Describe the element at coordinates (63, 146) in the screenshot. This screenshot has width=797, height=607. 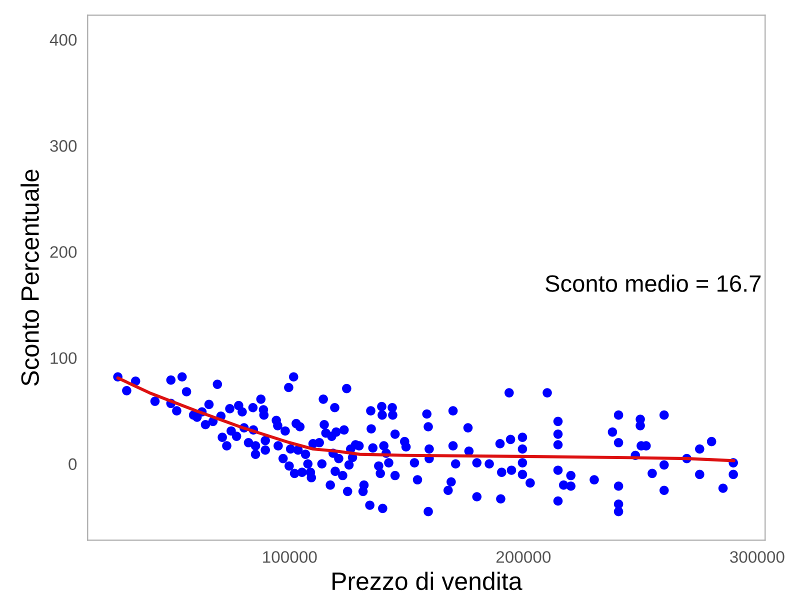
I see `y-tick-label: 300` at that location.